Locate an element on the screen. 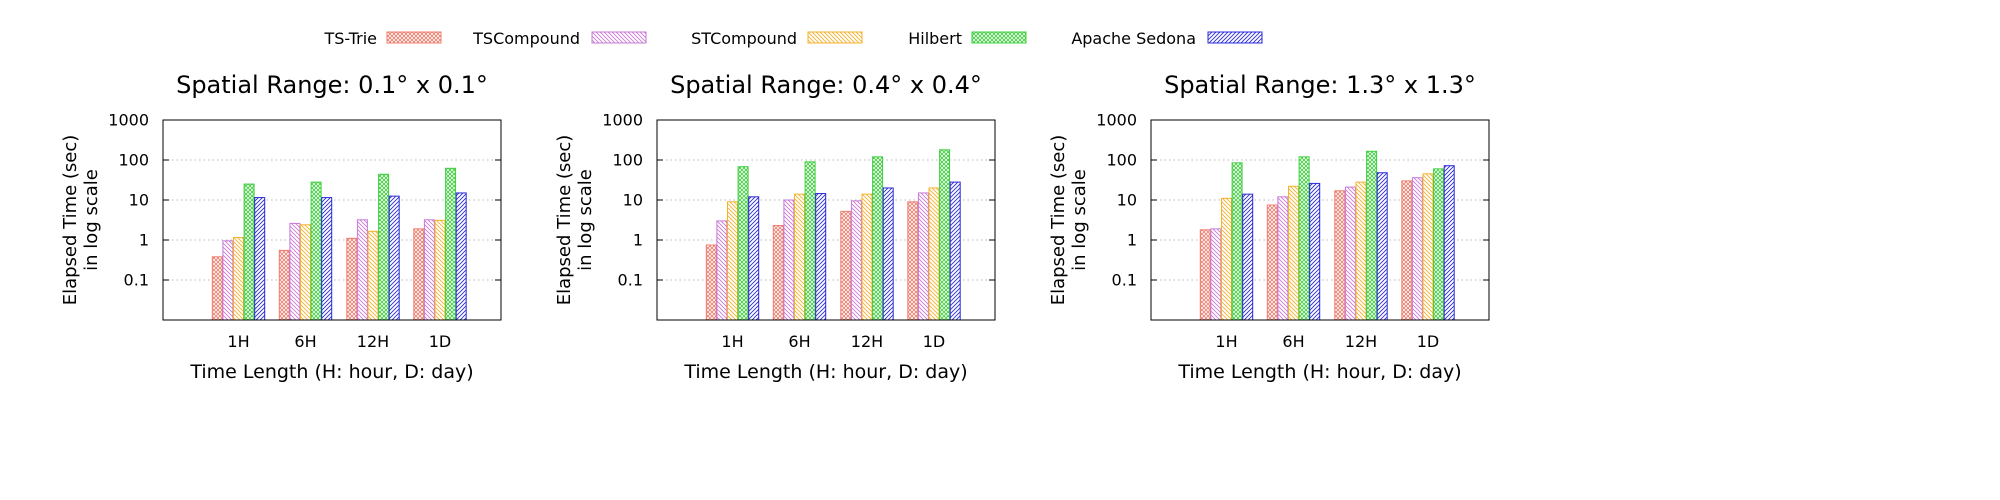 This screenshot has width=2000, height=500. legend-label: TSCompound is located at coordinates (526, 38).